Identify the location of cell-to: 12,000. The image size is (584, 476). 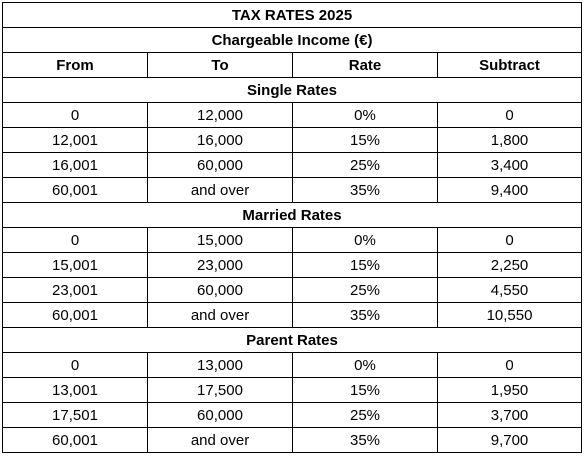
(220, 115).